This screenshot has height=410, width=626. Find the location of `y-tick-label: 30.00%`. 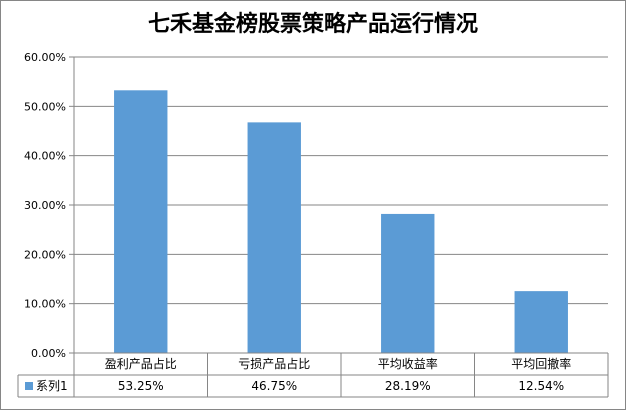

y-tick-label: 30.00% is located at coordinates (45, 205).